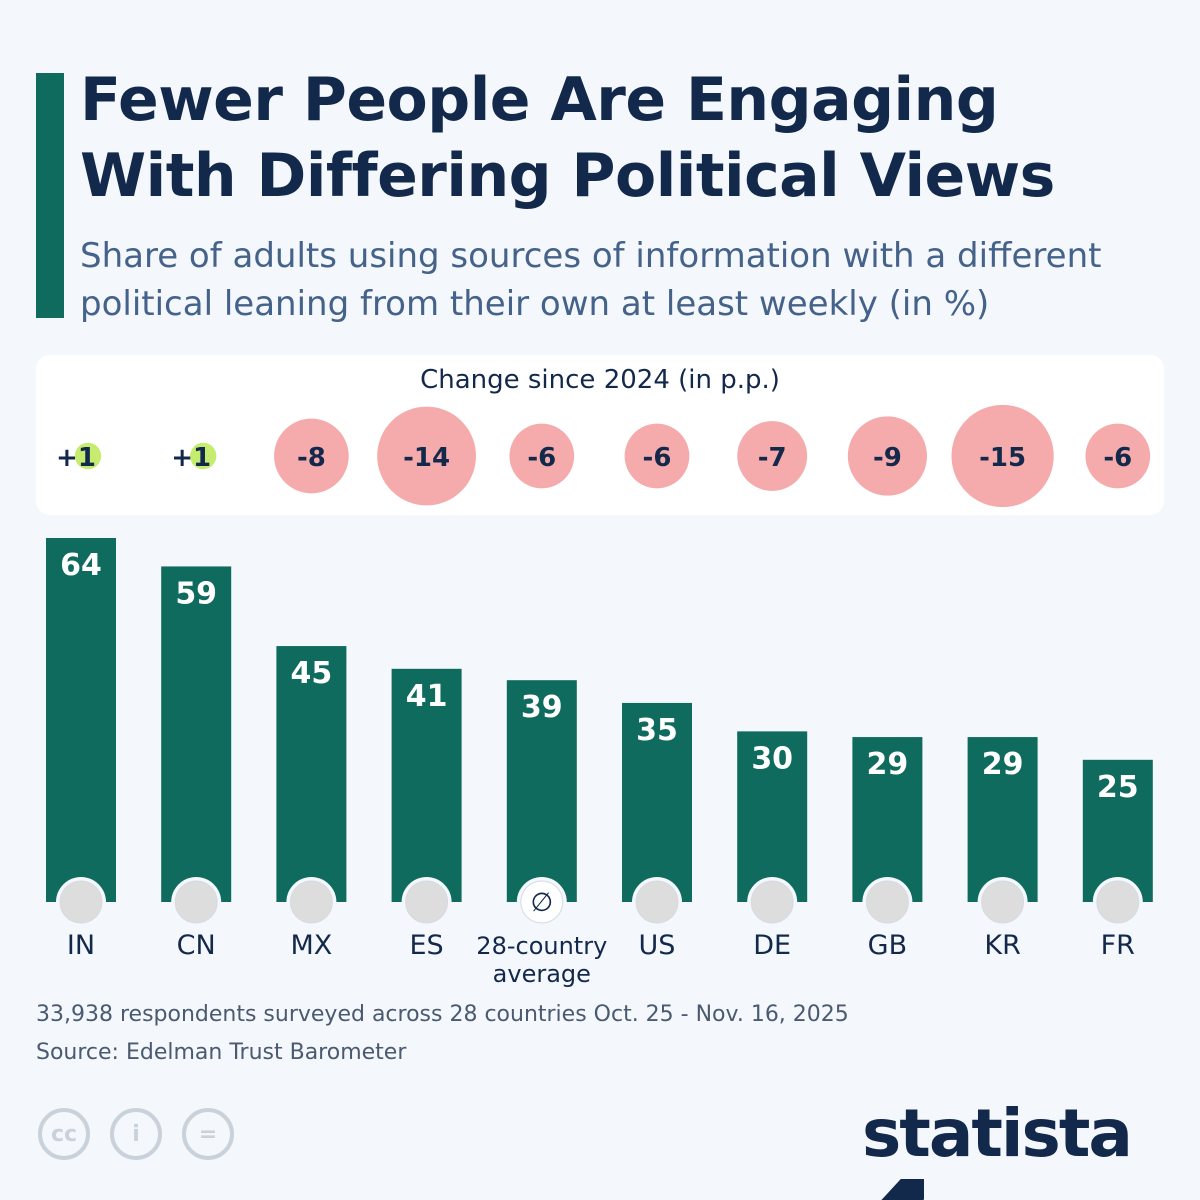 The height and width of the screenshot is (1200, 1200). What do you see at coordinates (772, 902) in the screenshot?
I see `flag-icon-de` at bounding box center [772, 902].